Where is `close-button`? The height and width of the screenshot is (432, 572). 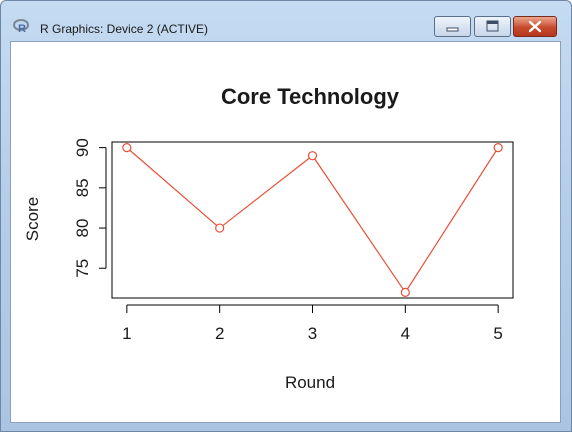 close-button is located at coordinates (535, 26).